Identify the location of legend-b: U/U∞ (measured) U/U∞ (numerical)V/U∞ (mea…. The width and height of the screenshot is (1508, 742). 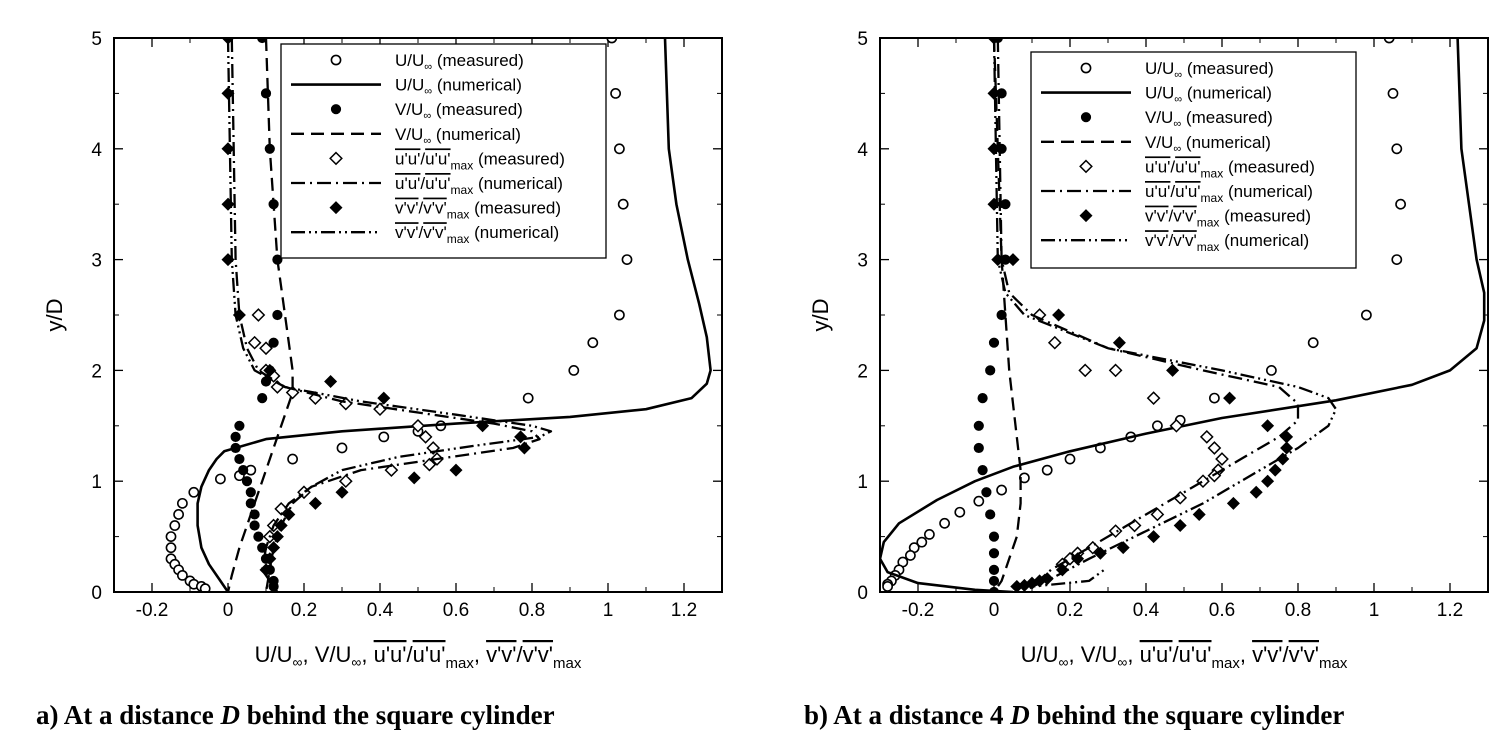
(1193, 160).